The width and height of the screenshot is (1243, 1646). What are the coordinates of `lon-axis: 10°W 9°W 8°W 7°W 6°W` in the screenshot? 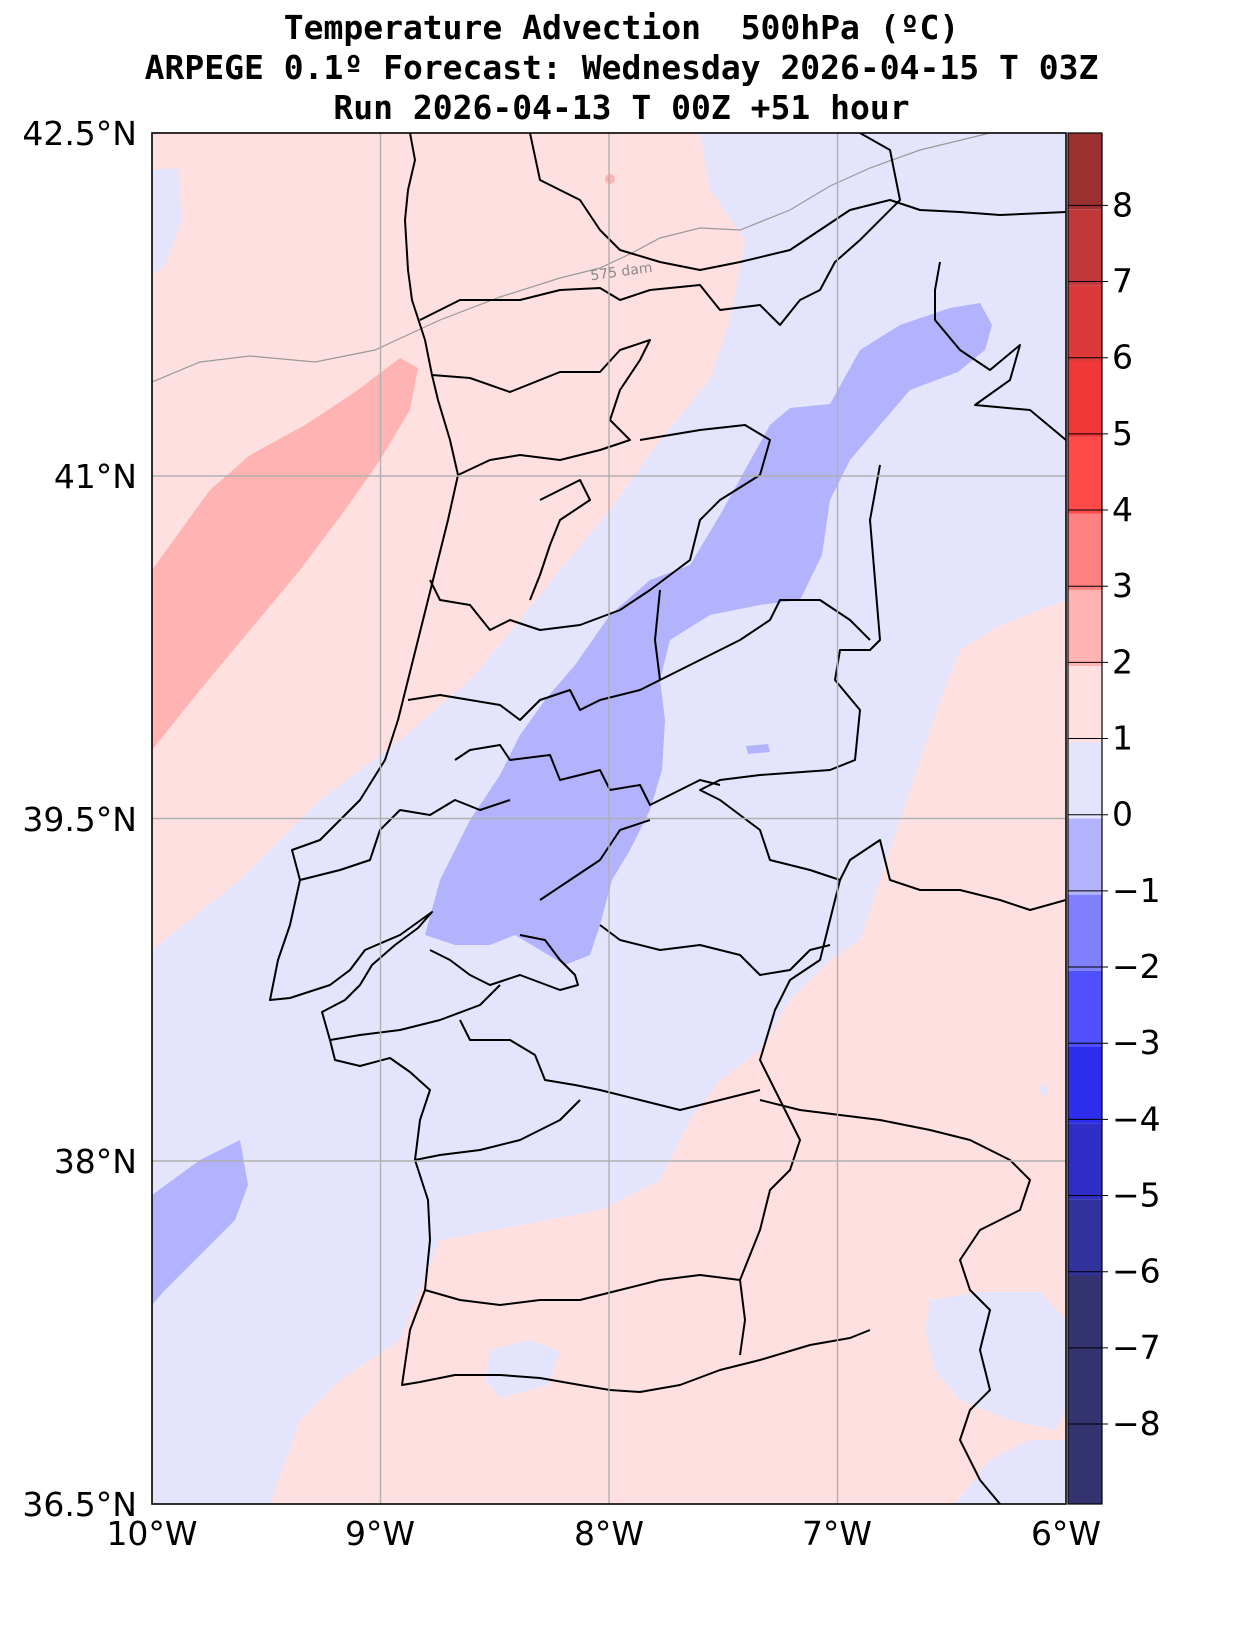 It's located at (603, 1533).